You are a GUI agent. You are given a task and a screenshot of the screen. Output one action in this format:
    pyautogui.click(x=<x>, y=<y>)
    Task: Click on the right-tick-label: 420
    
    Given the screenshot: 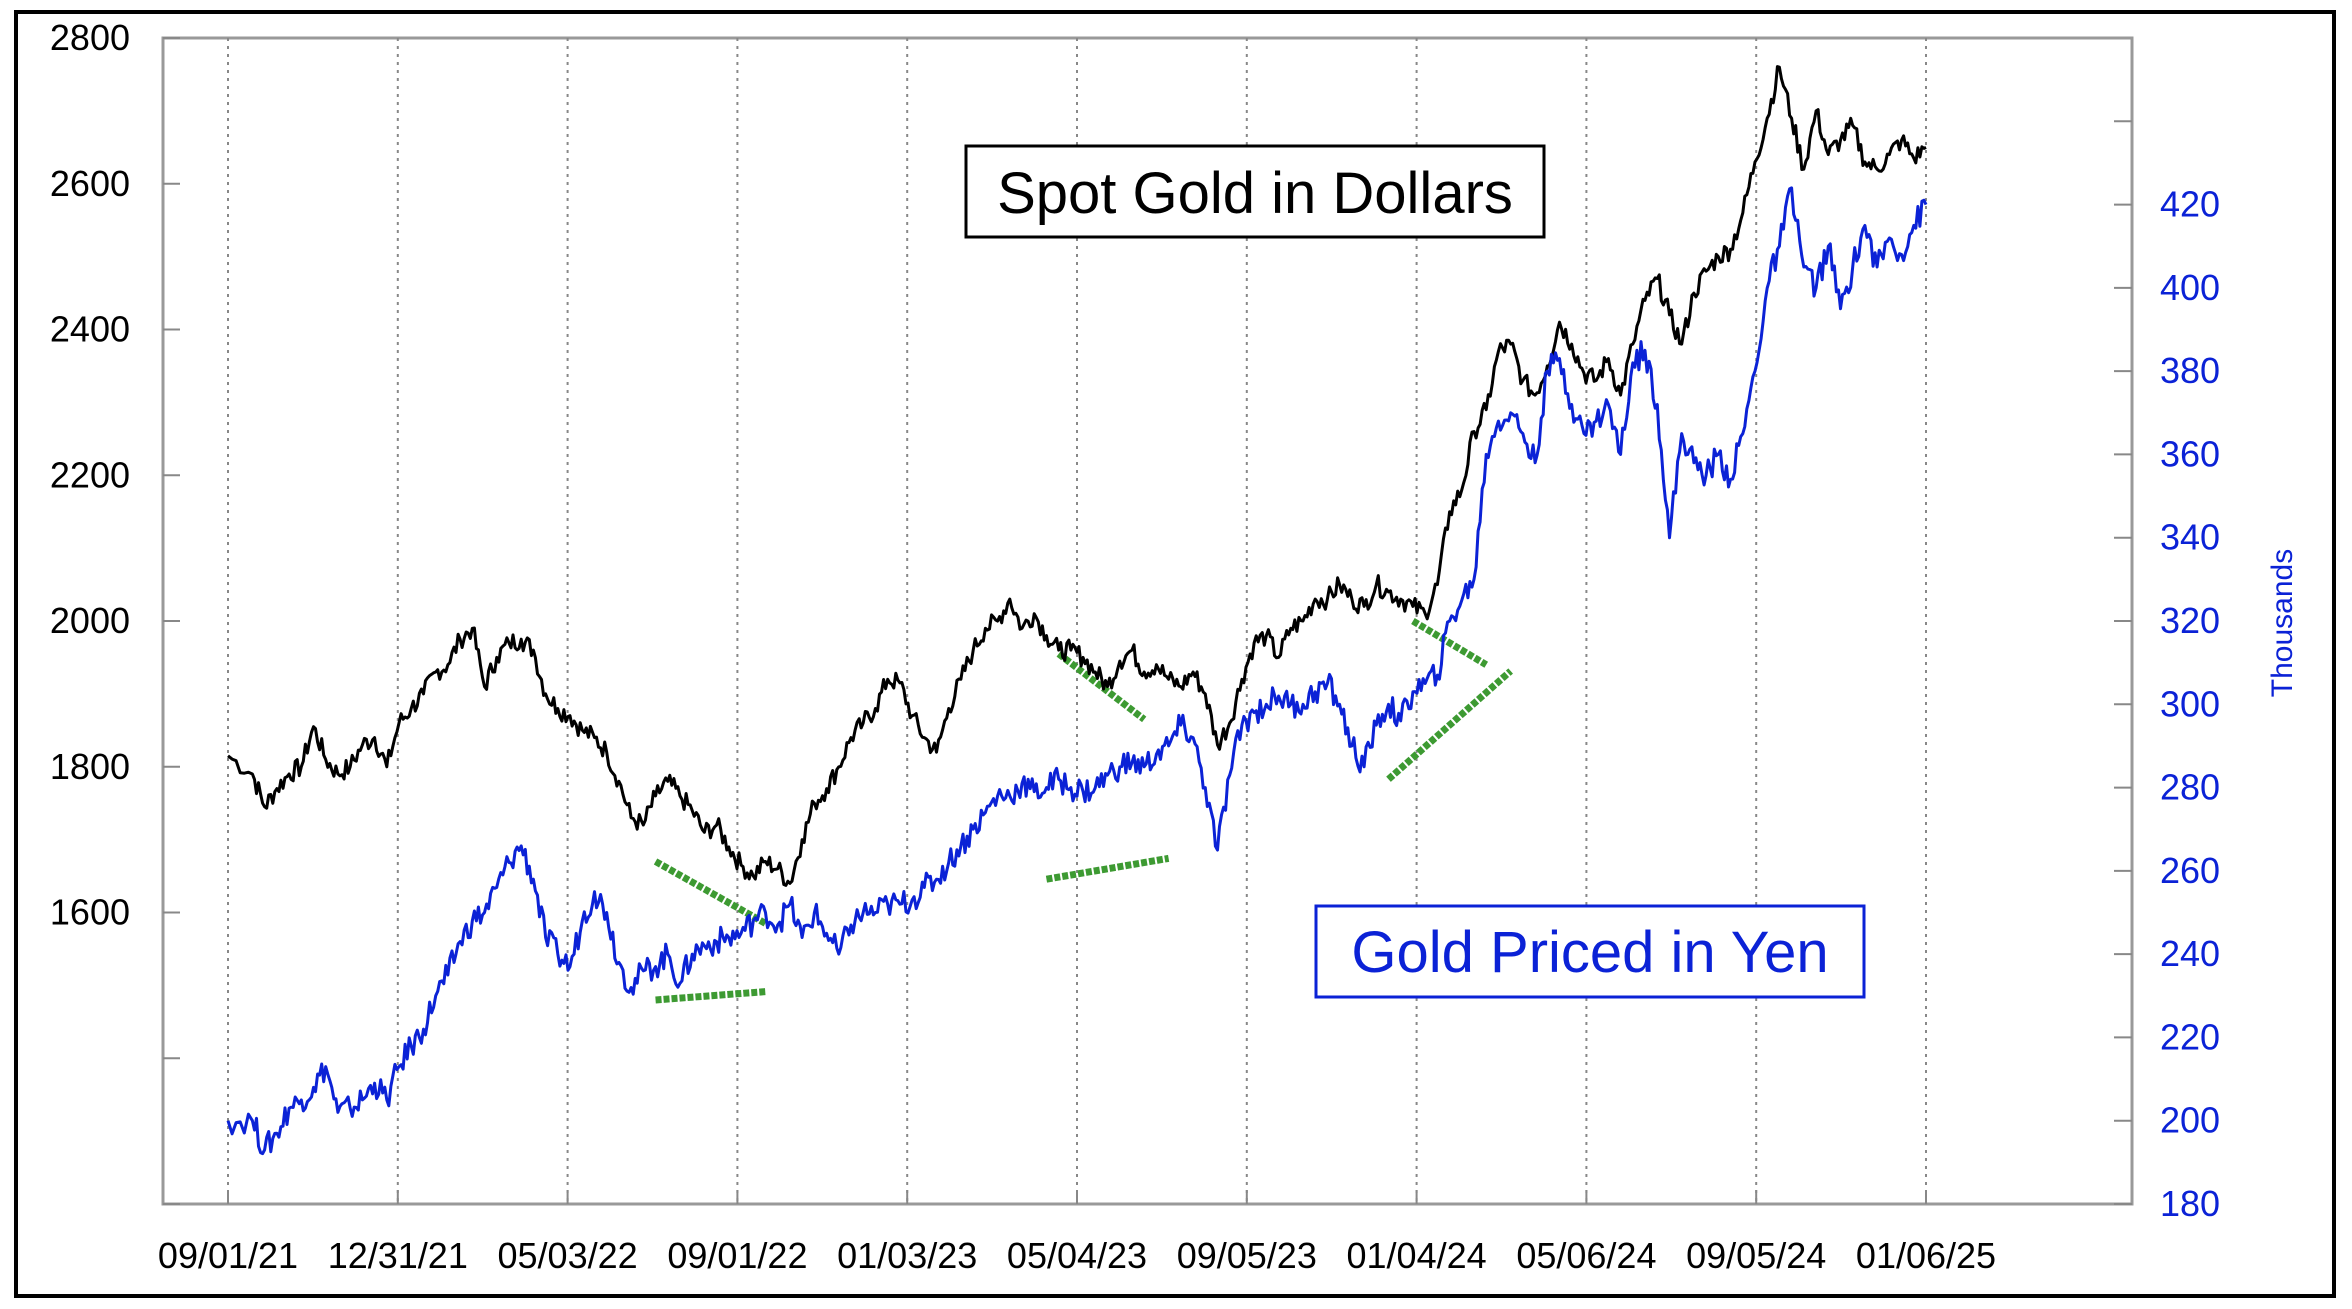 What is the action you would take?
    pyautogui.click(x=2190, y=204)
    